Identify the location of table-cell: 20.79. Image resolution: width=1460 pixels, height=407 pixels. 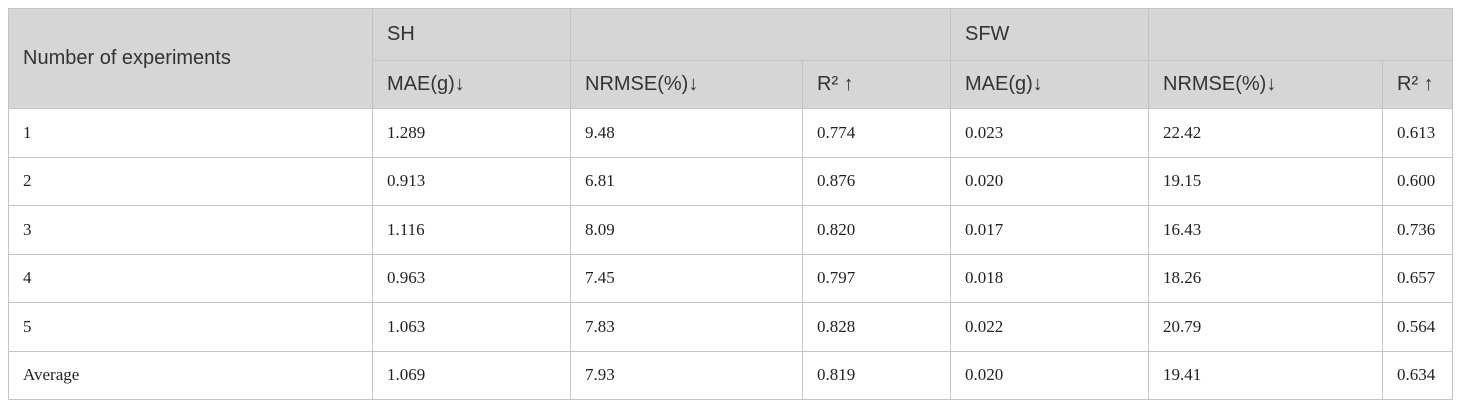
(1265, 327).